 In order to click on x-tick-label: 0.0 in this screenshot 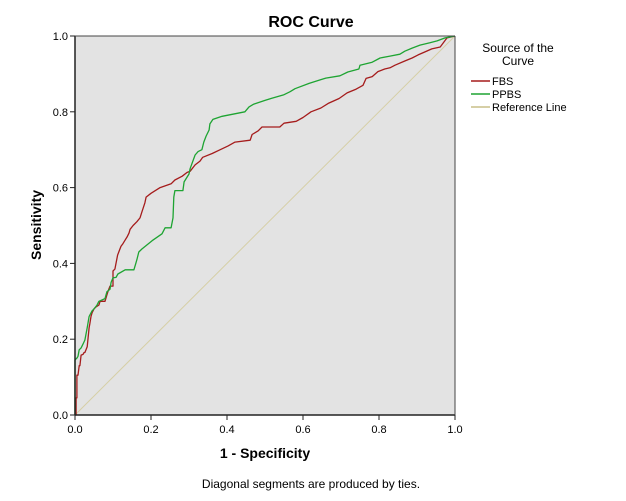, I will do `click(74, 430)`.